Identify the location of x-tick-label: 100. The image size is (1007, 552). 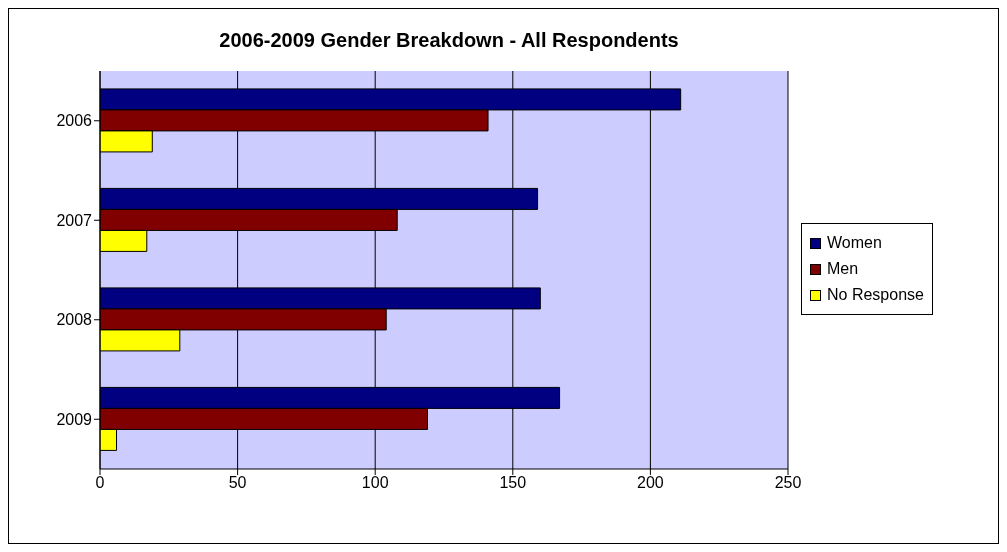
(375, 483).